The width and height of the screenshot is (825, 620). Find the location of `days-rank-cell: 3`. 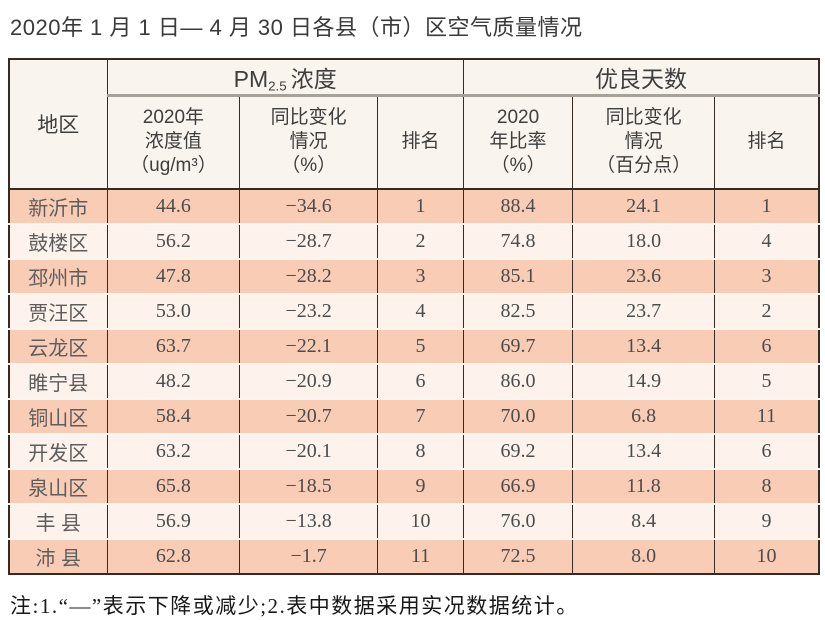

days-rank-cell: 3 is located at coordinates (766, 275).